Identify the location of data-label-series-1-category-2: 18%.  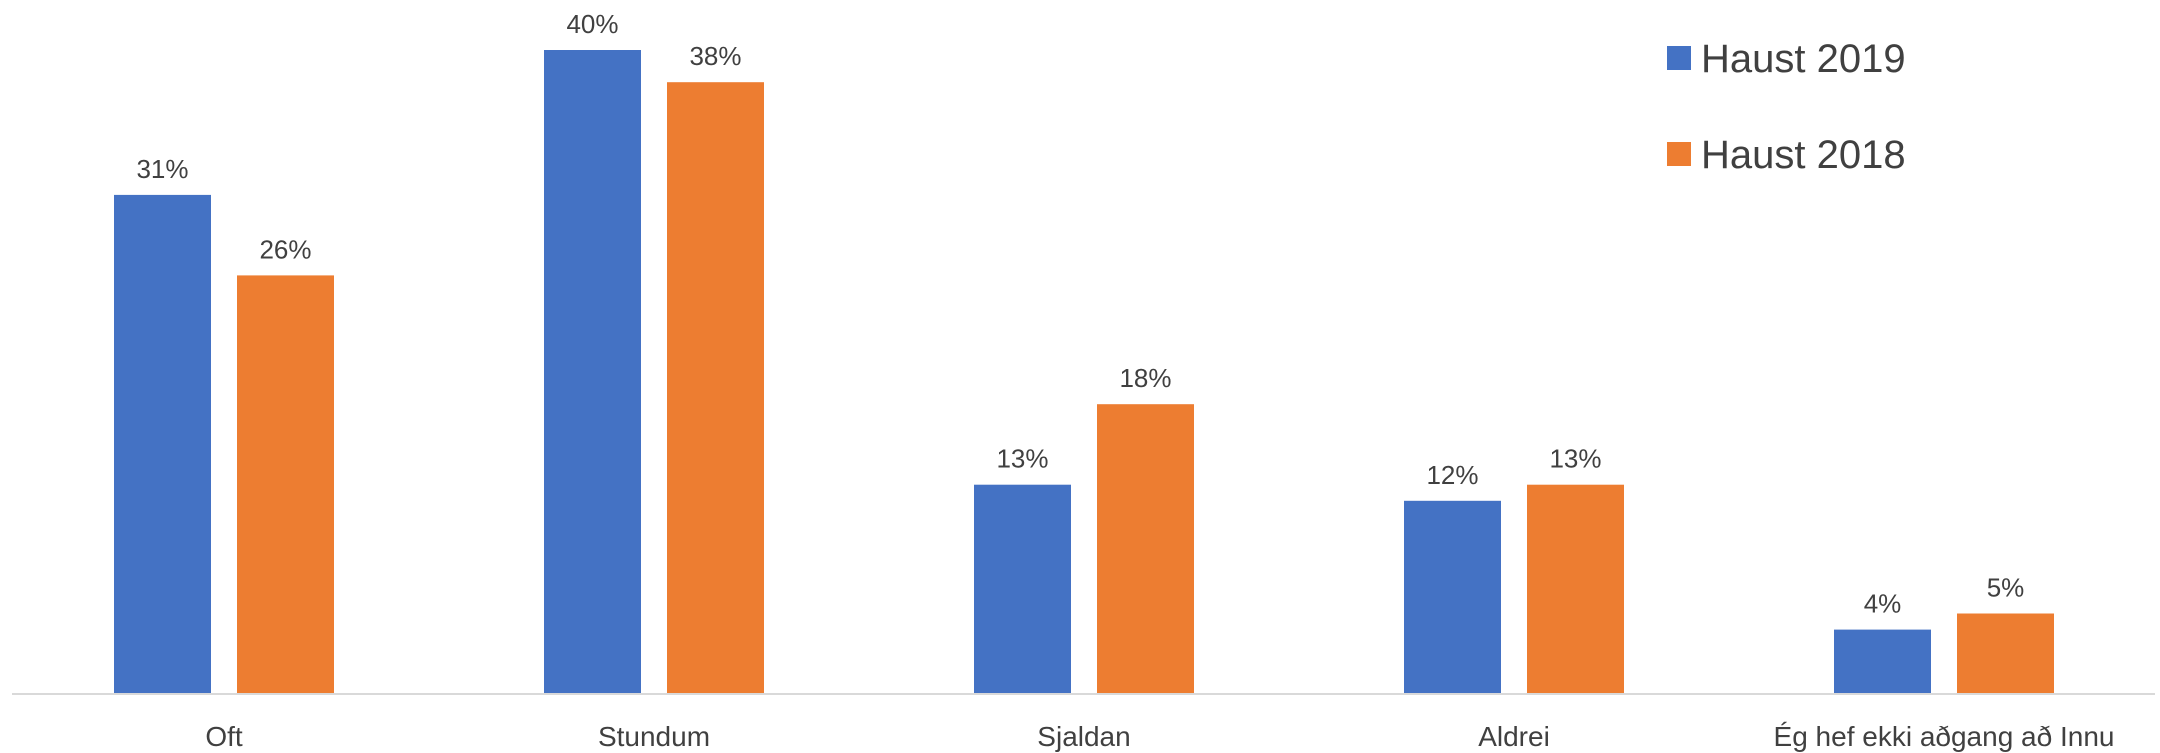
(1145, 378).